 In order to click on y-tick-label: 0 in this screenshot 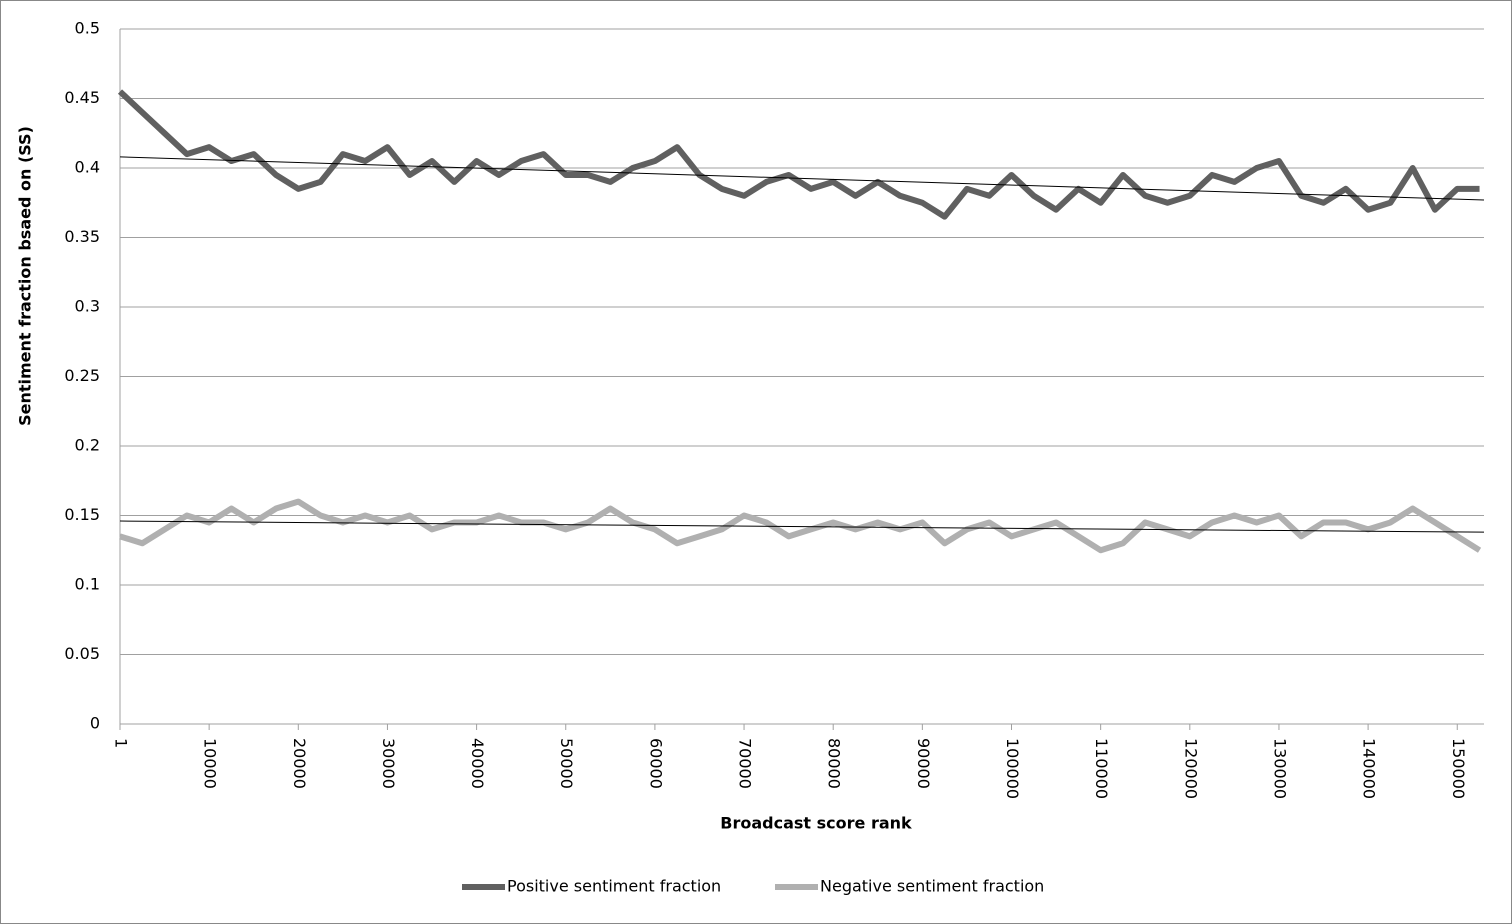, I will do `click(95, 723)`.